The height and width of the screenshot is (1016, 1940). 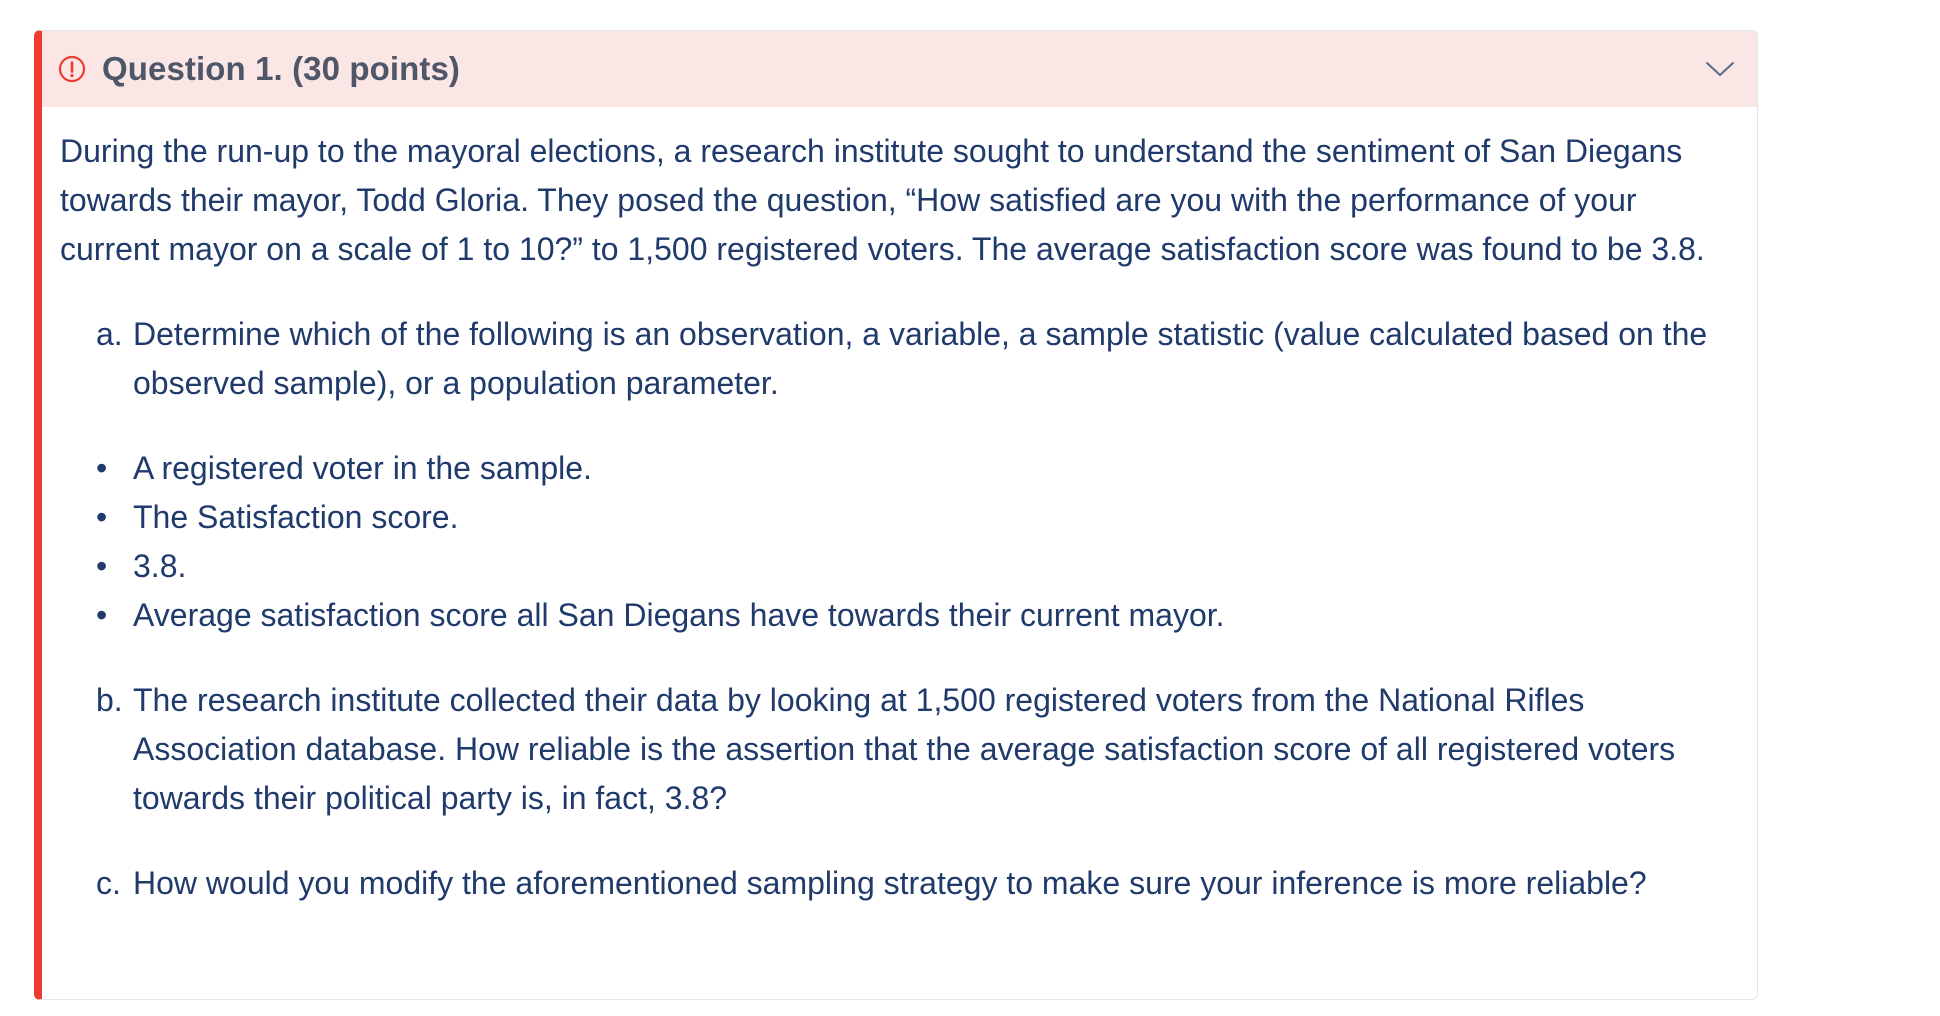 I want to click on bullet-text: The Satisfaction score., so click(x=296, y=517).